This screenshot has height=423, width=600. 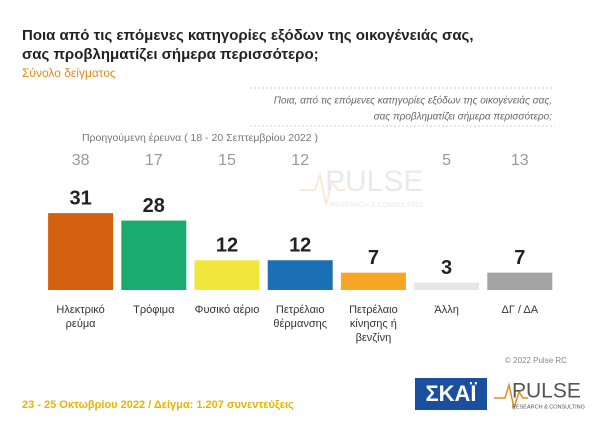 I want to click on title-line: σας προβληματίζει σήμερα περισσότερο;, so click(x=170, y=54).